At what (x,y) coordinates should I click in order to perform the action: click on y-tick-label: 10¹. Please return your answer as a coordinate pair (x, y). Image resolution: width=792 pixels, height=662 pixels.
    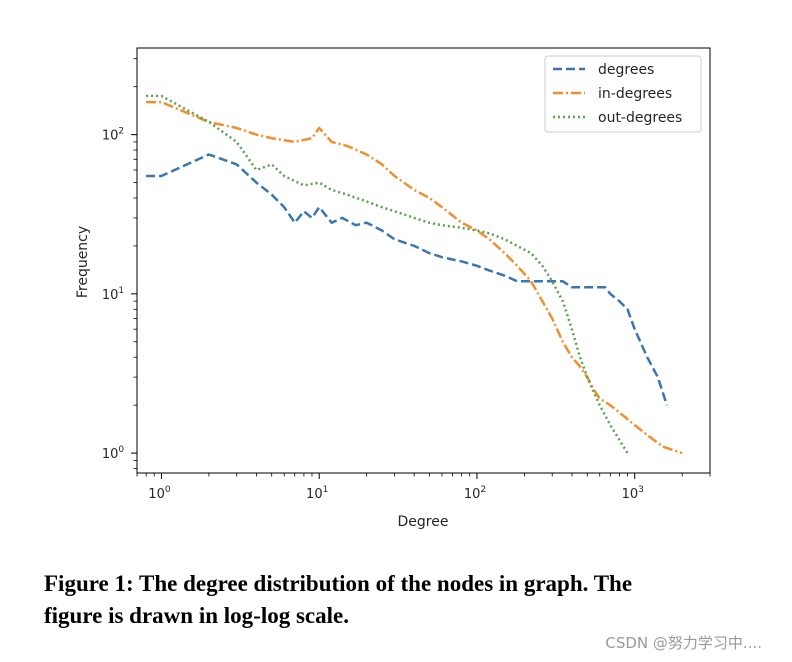
    Looking at the image, I should click on (113, 294).